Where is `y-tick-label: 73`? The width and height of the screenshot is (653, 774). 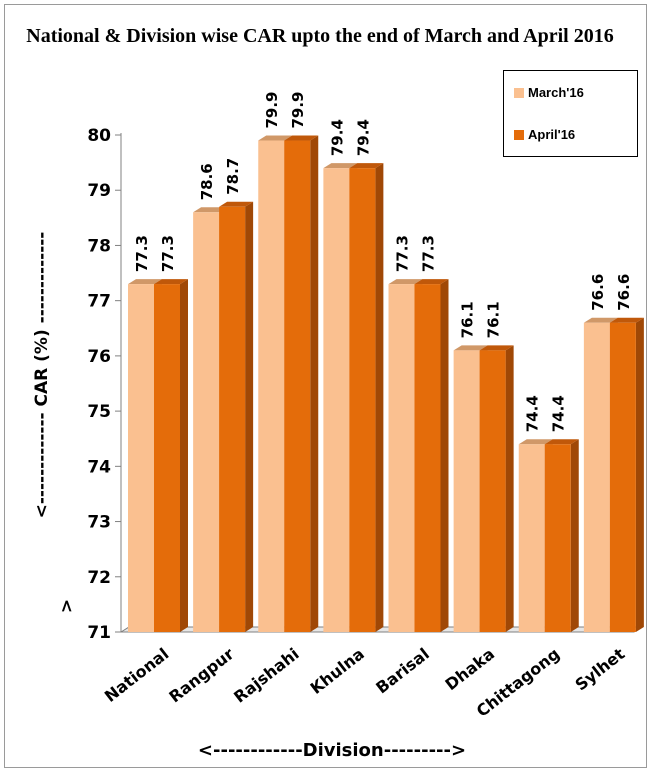 y-tick-label: 73 is located at coordinates (99, 523).